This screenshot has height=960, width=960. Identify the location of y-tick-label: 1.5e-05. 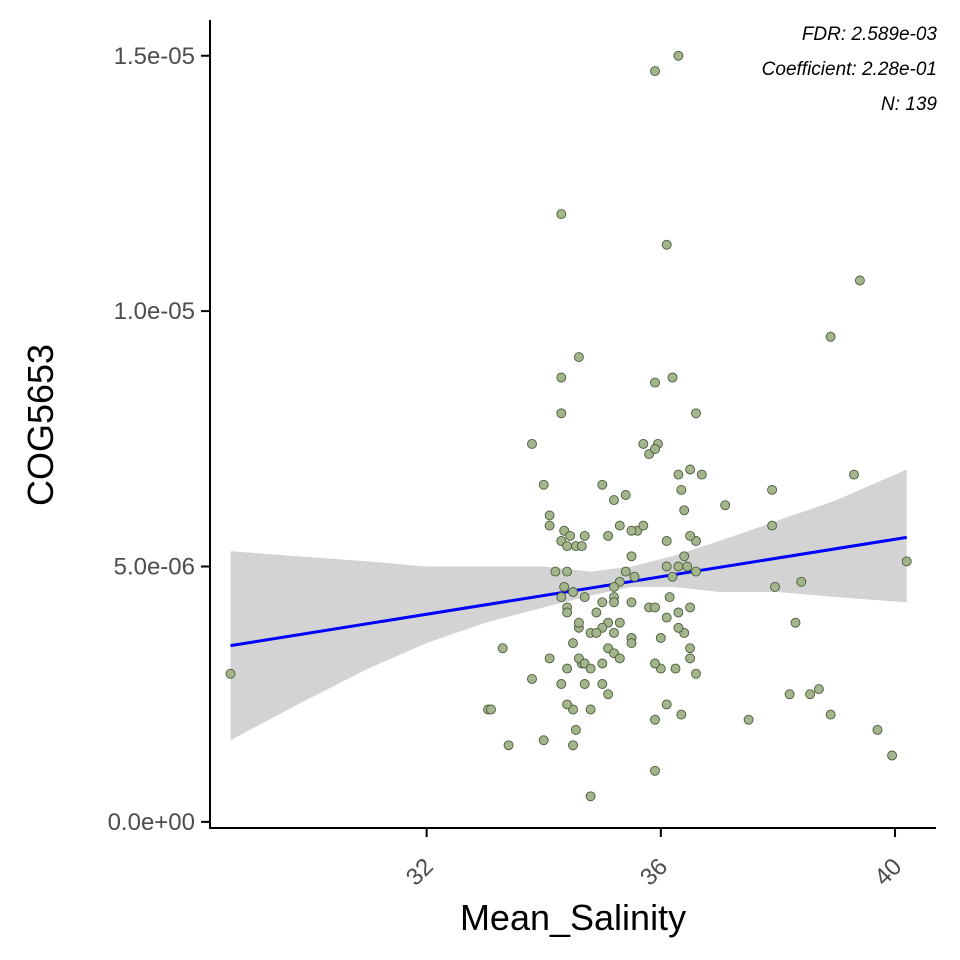
(154, 56).